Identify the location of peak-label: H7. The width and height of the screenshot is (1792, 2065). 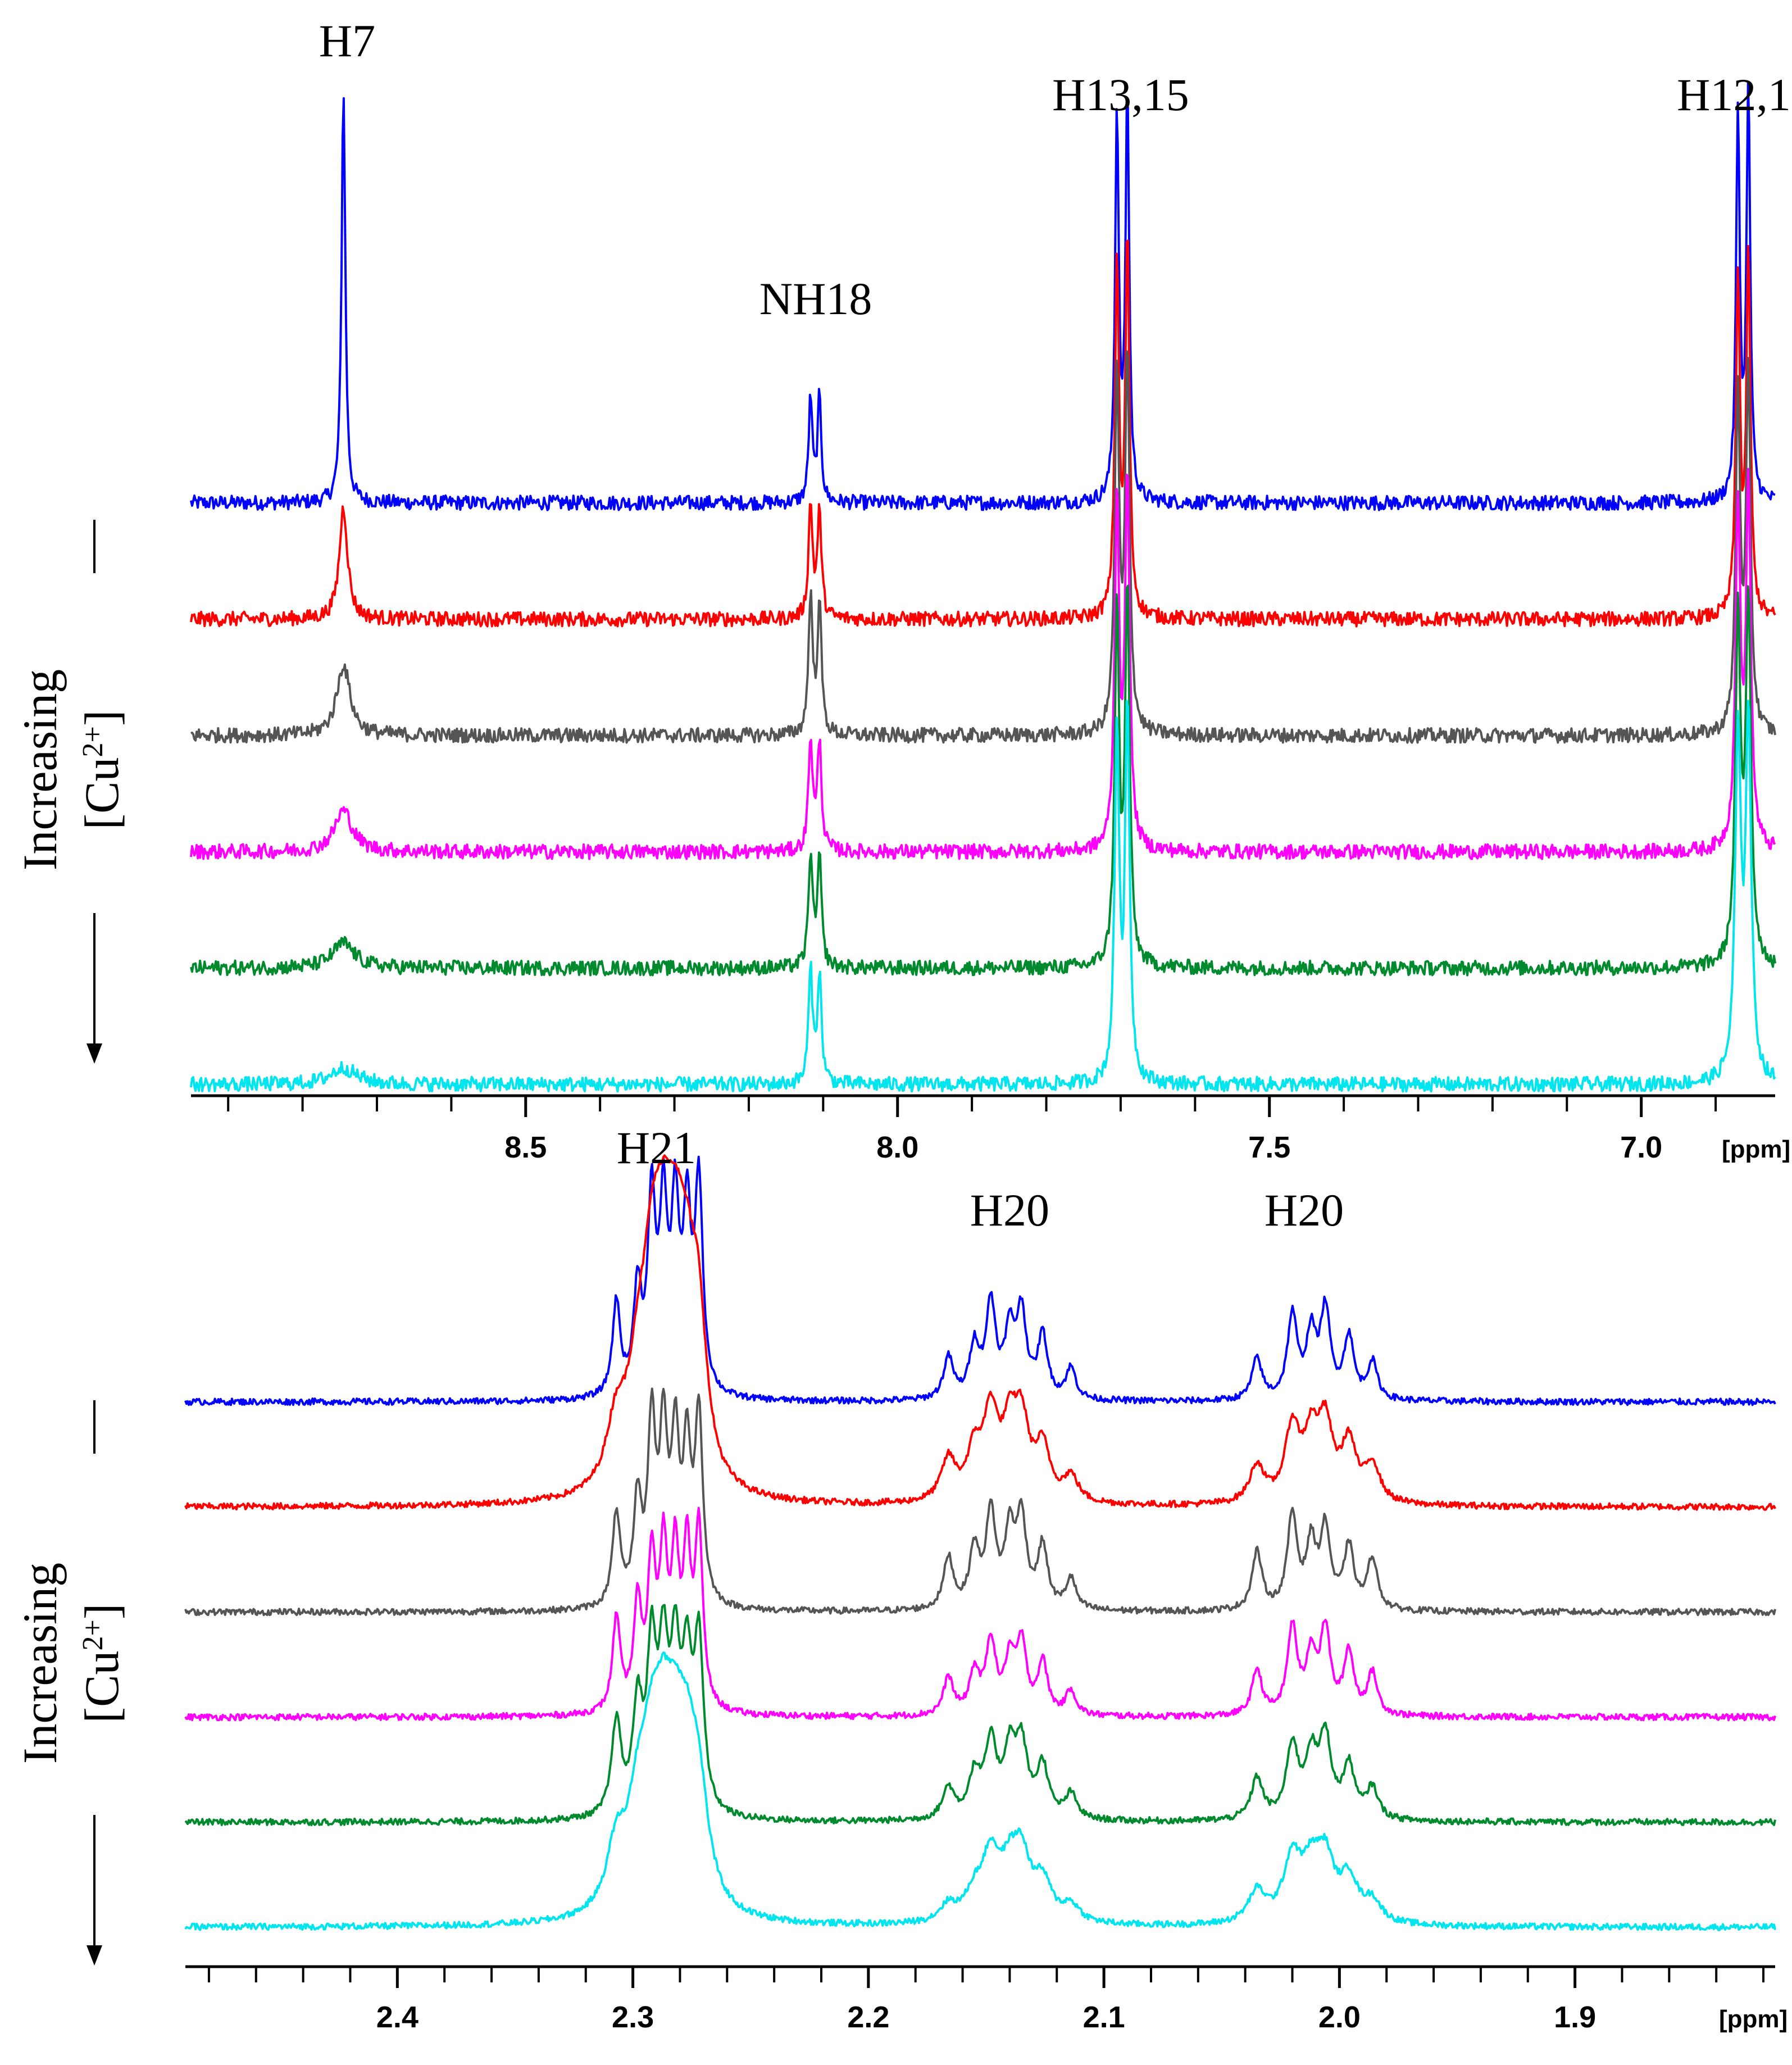
(347, 40).